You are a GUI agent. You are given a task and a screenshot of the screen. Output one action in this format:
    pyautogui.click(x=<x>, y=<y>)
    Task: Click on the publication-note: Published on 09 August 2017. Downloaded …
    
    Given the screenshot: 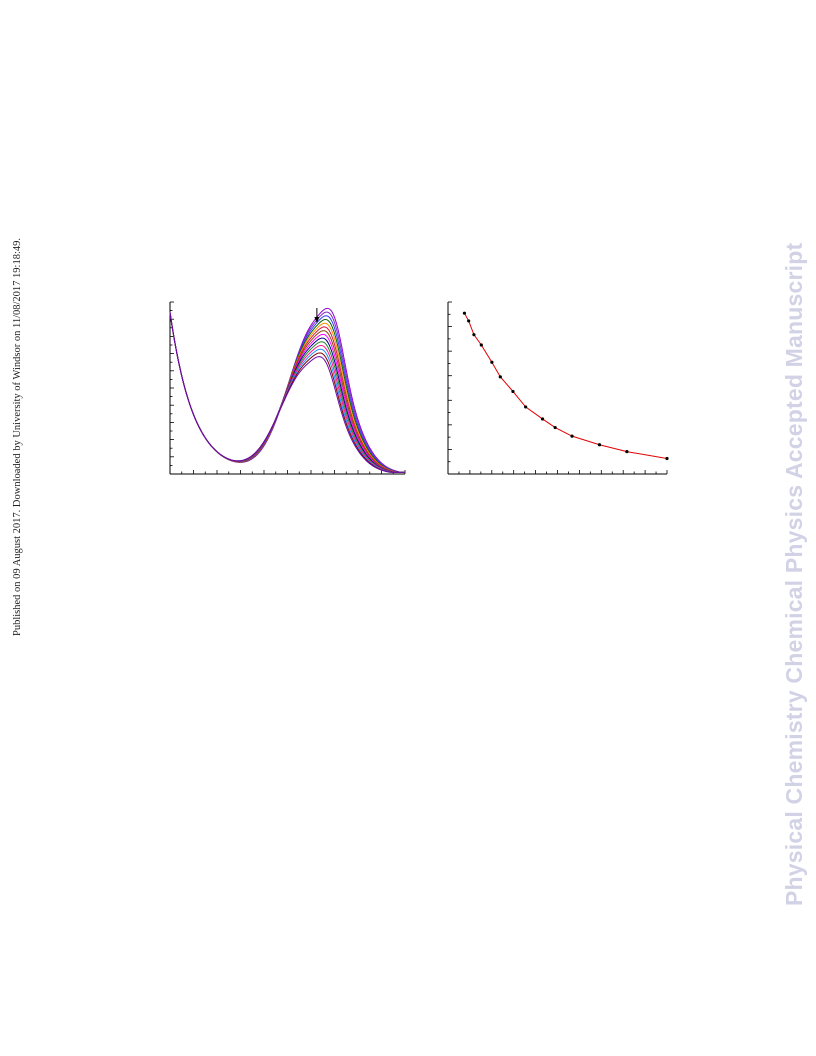 What is the action you would take?
    pyautogui.click(x=17, y=437)
    